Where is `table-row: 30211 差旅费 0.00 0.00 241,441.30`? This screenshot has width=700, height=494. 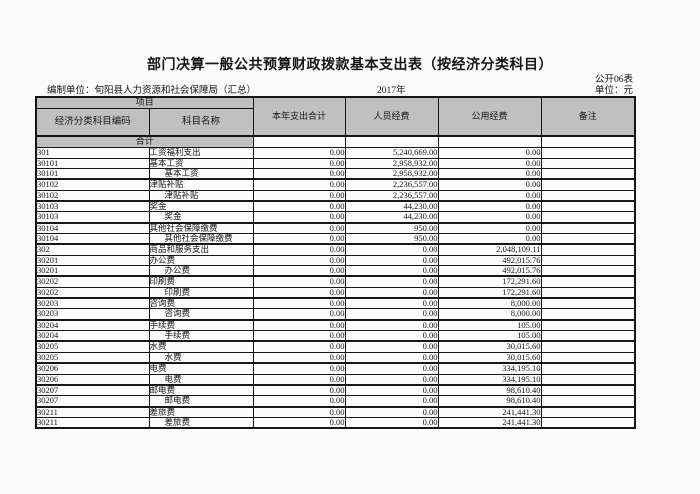
table-row: 30211 差旅费 0.00 0.00 241,441.30 is located at coordinates (335, 412).